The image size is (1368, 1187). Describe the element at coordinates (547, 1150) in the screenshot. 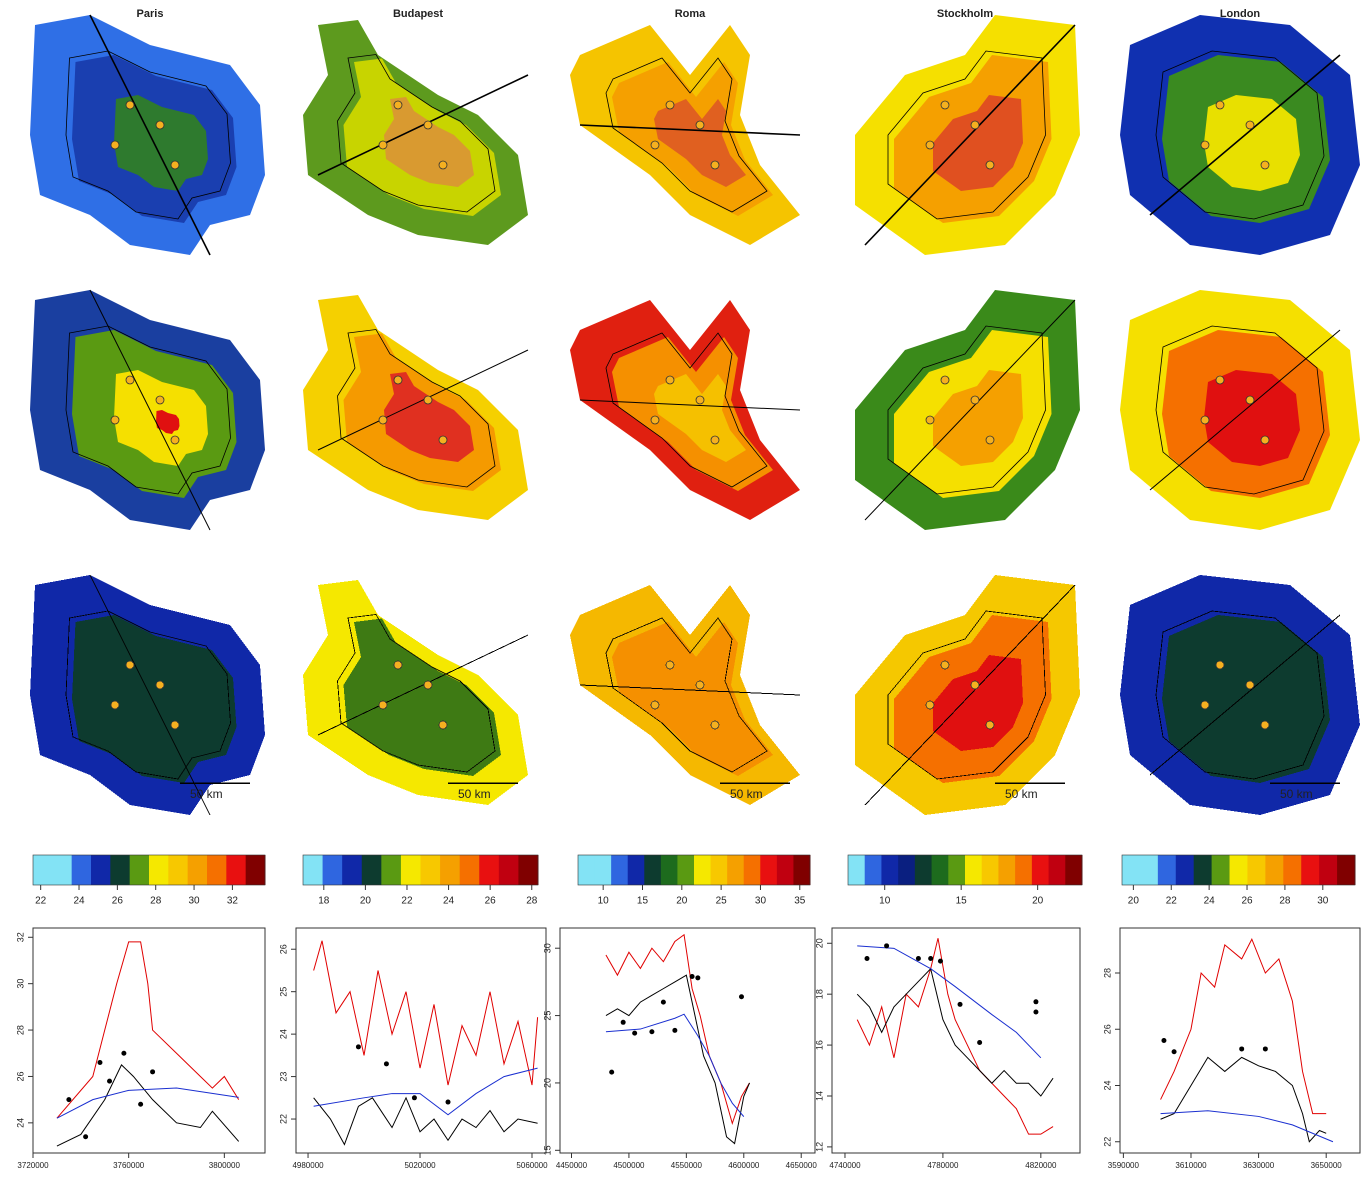

I see `y-tick-label: 15` at that location.